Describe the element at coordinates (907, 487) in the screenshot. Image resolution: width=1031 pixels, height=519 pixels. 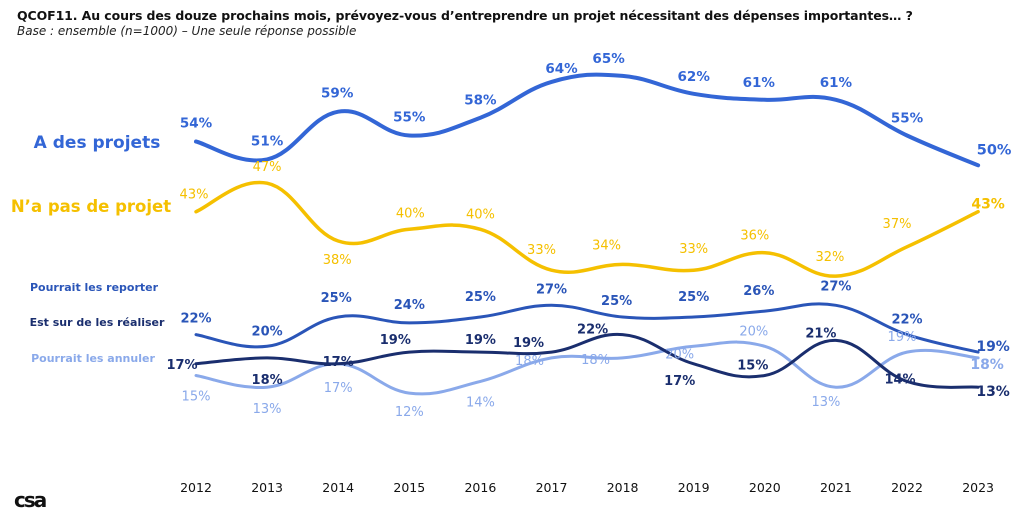
I see `x-tick-label: 2022` at that location.